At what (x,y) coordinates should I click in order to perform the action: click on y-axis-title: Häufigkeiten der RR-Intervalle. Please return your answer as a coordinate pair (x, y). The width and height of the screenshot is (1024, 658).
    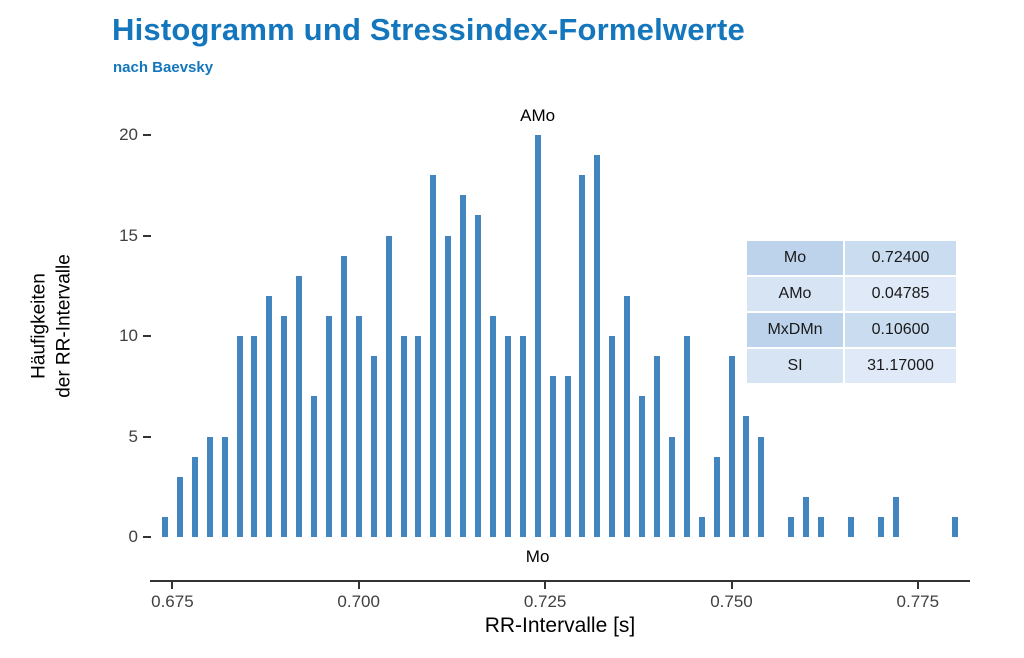
    Looking at the image, I should click on (51, 326).